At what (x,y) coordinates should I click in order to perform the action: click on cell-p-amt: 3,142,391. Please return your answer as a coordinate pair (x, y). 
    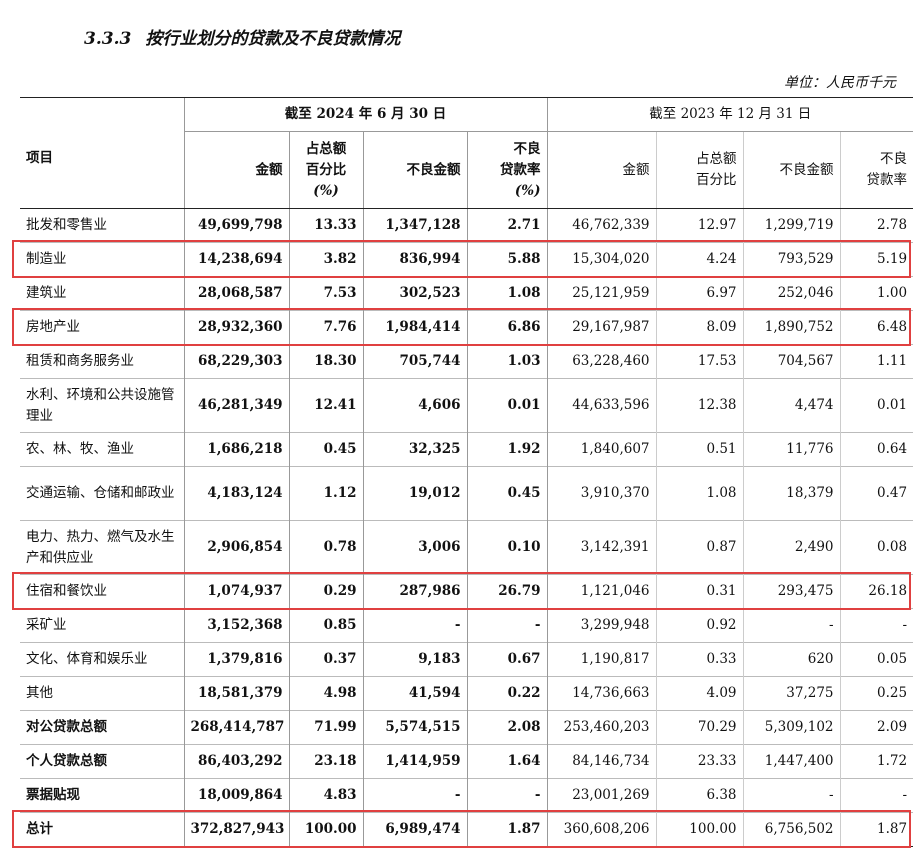
    Looking at the image, I should click on (601, 547).